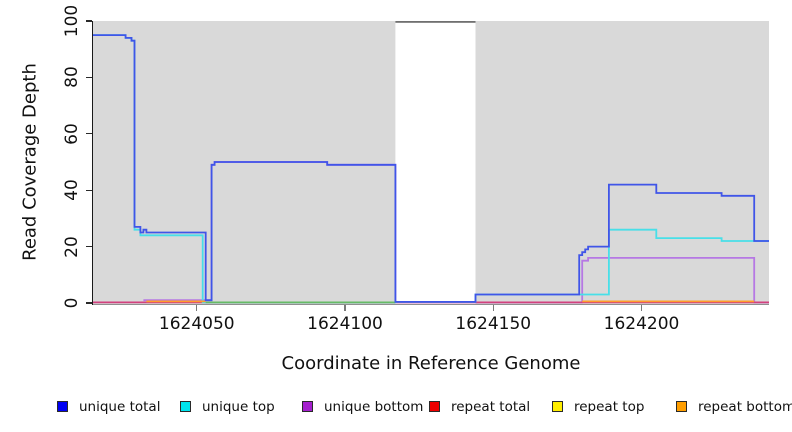 Image resolution: width=792 pixels, height=432 pixels. I want to click on y-tick-label-anchor: 60, so click(72, 134).